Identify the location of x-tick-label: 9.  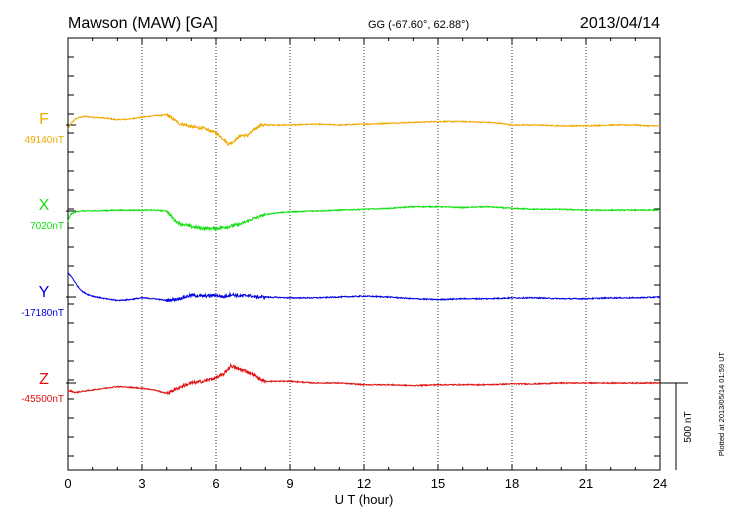
(289, 483).